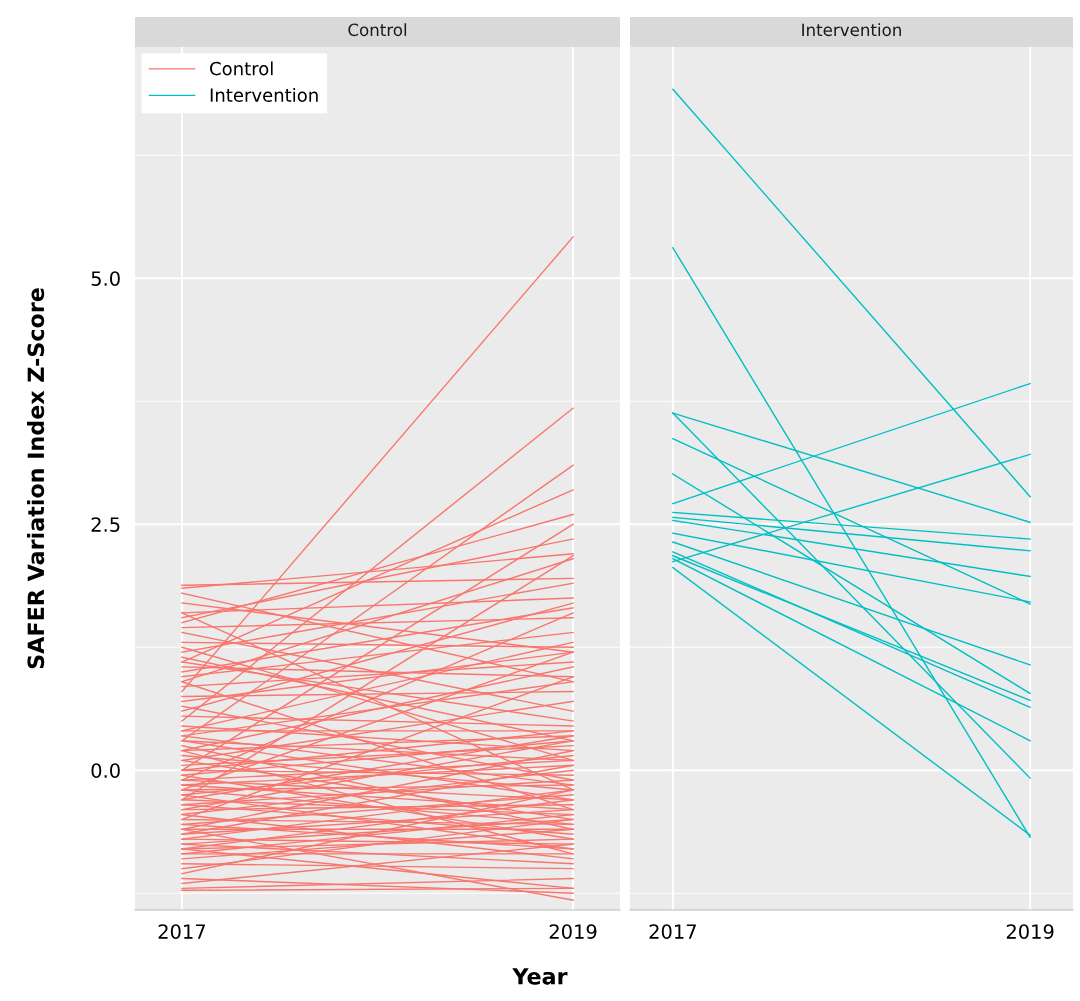  Describe the element at coordinates (241, 68) in the screenshot. I see `legend-label: Control` at that location.